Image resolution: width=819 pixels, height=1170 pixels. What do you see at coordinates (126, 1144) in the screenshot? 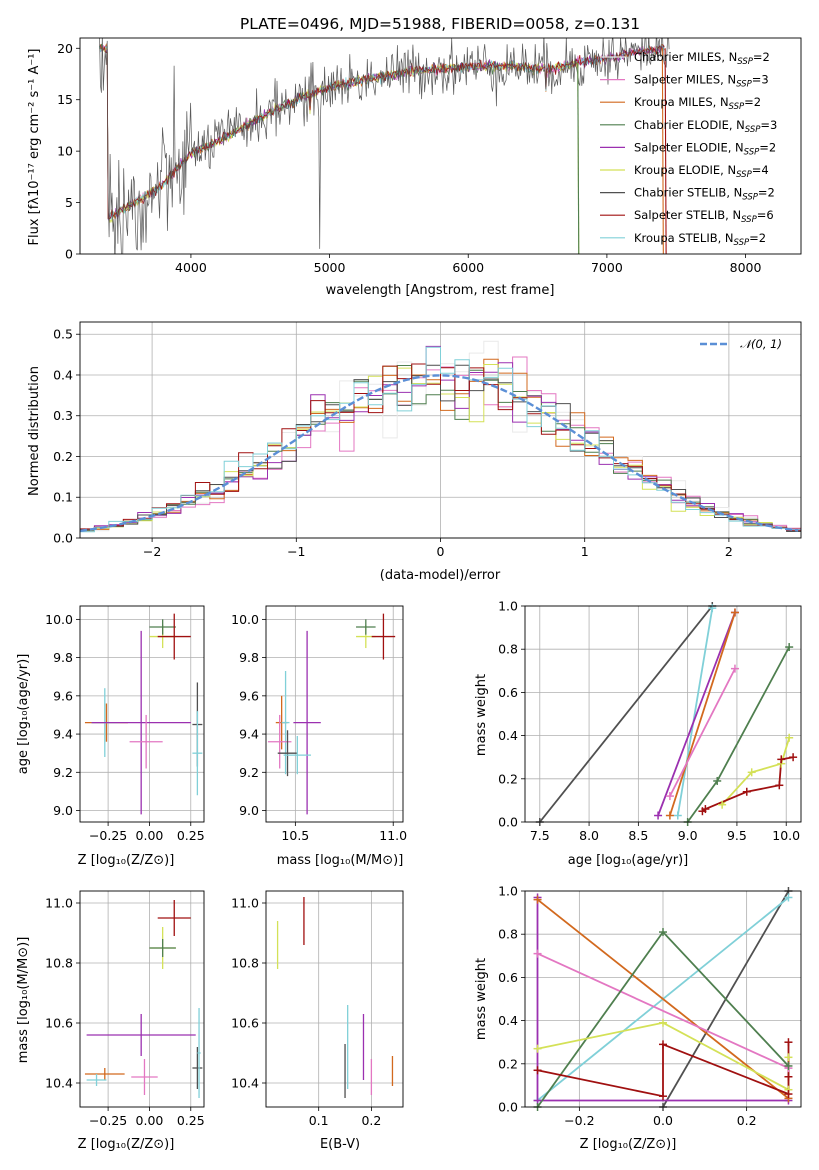
I see `z-mass-xlabel: Z [log₁₀(Z/Z⊙)]` at bounding box center [126, 1144].